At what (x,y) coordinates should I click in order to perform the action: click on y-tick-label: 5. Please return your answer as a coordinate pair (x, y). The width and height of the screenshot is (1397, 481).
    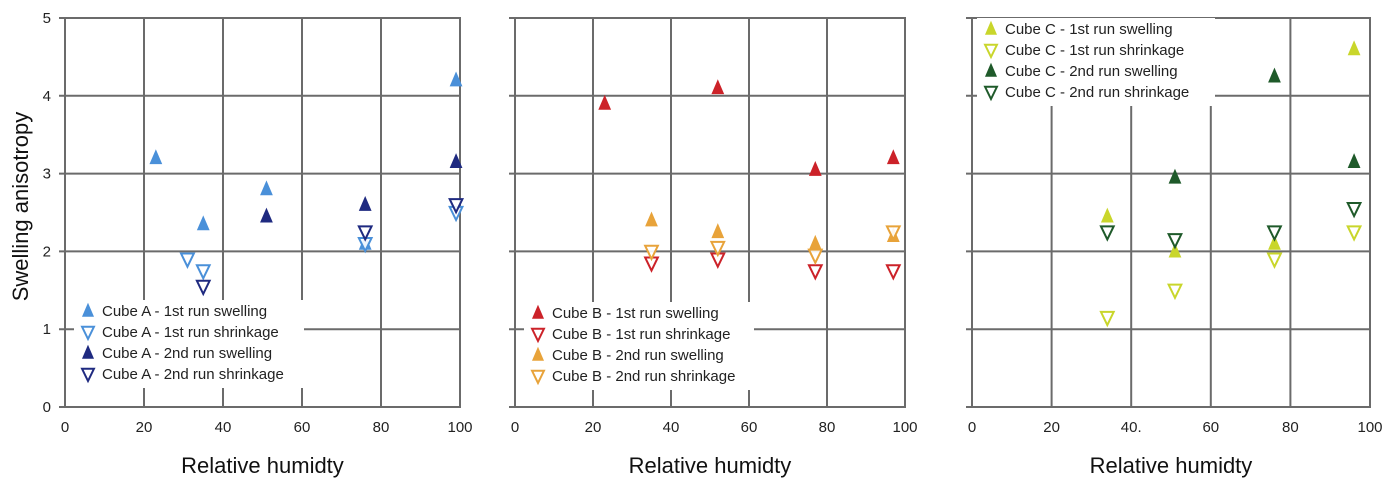
    Looking at the image, I should click on (47, 18).